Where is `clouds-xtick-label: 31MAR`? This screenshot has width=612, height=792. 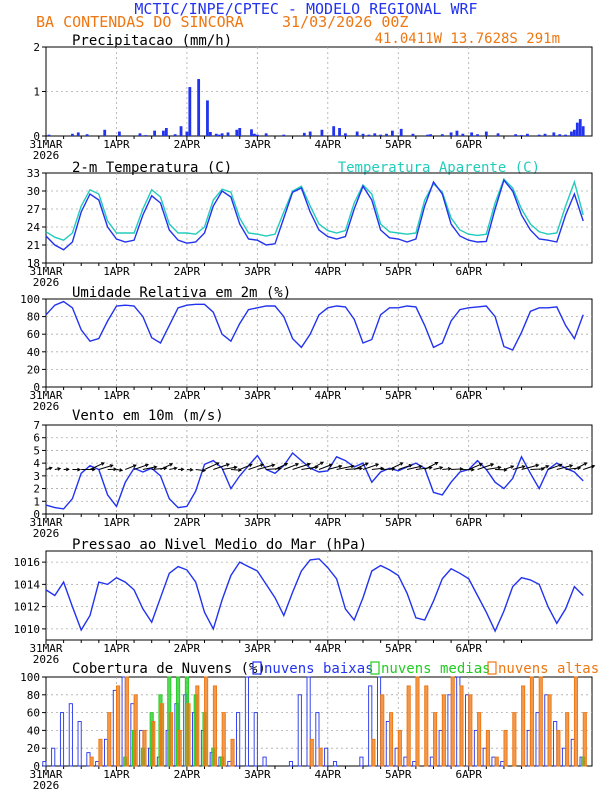 clouds-xtick-label: 31MAR is located at coordinates (45, 774).